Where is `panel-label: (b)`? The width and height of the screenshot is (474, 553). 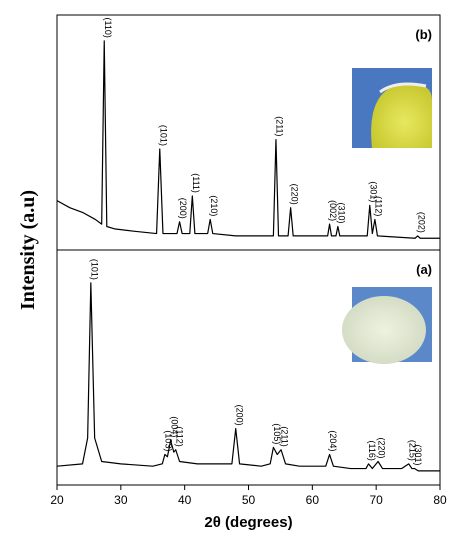 panel-label: (b) is located at coordinates (423, 34).